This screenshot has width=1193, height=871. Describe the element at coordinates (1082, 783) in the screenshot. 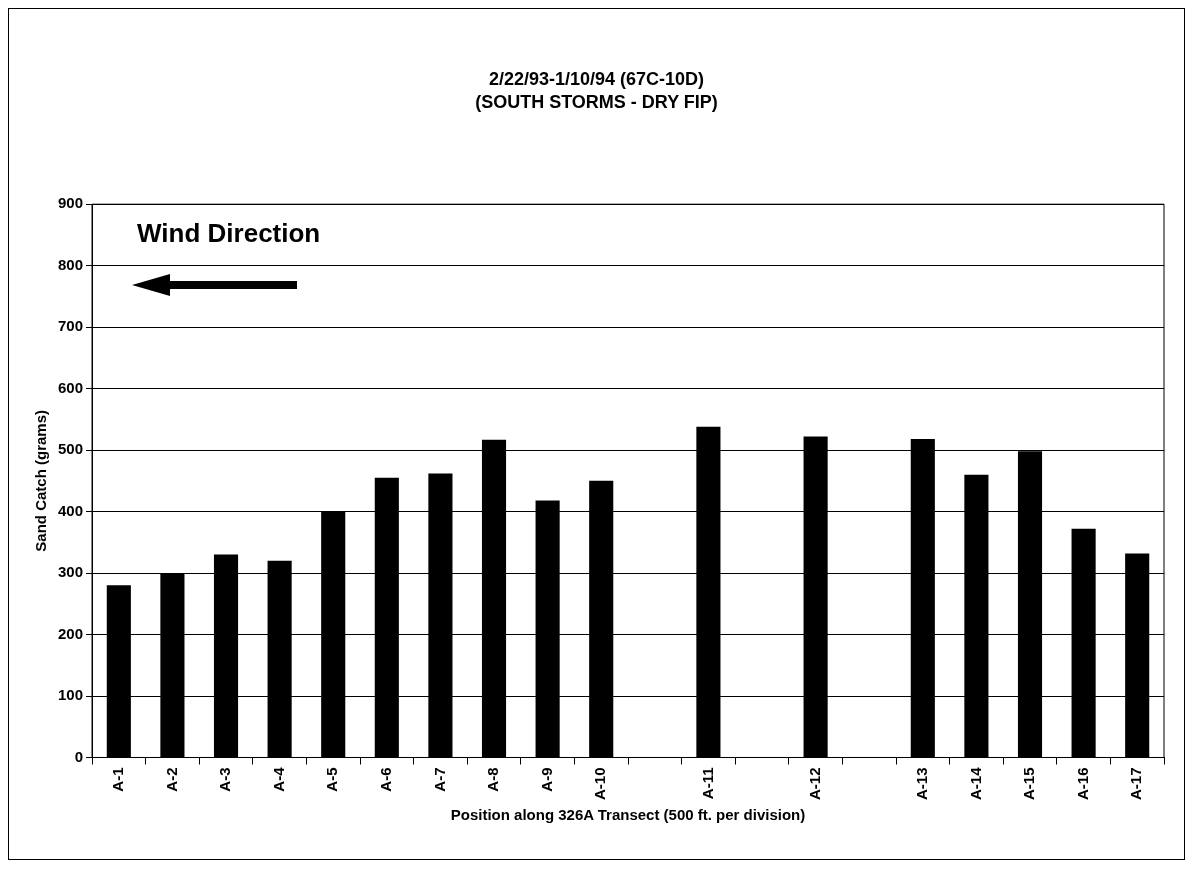

I see `x-tick-label: A-16` at that location.